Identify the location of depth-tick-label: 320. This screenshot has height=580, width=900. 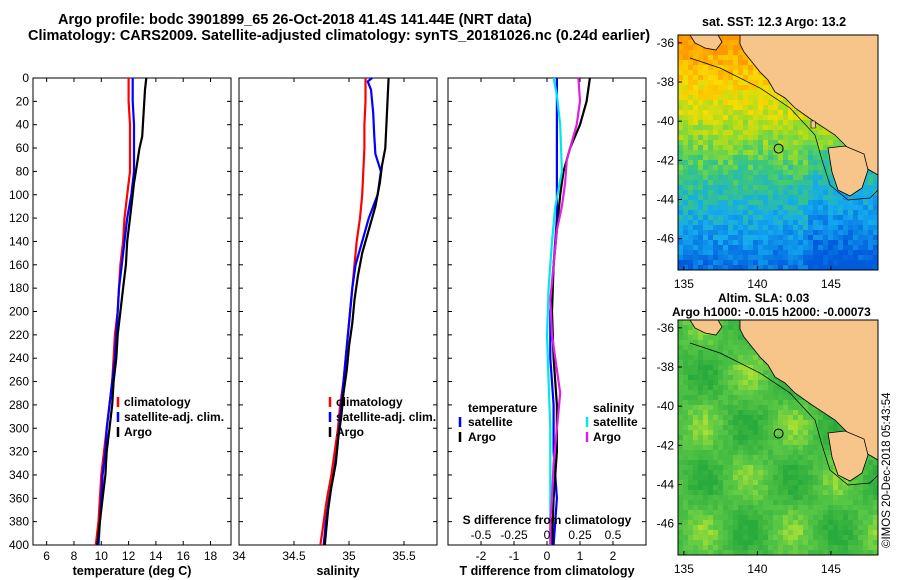
(19, 452).